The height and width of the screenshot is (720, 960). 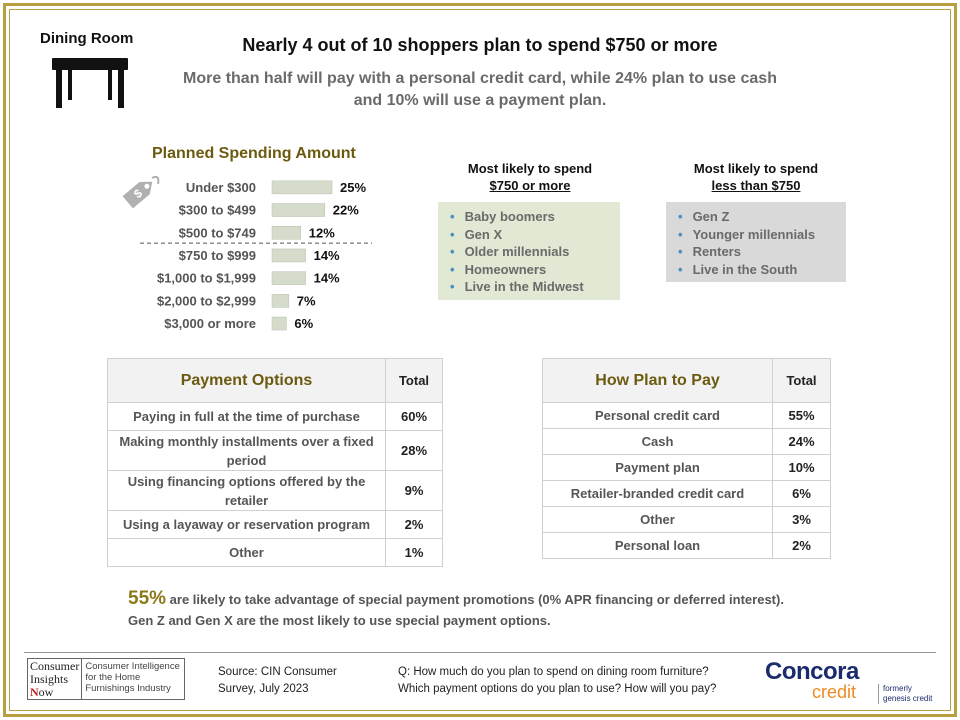 What do you see at coordinates (758, 217) in the screenshot?
I see `likely-less-item: • Gen Z` at bounding box center [758, 217].